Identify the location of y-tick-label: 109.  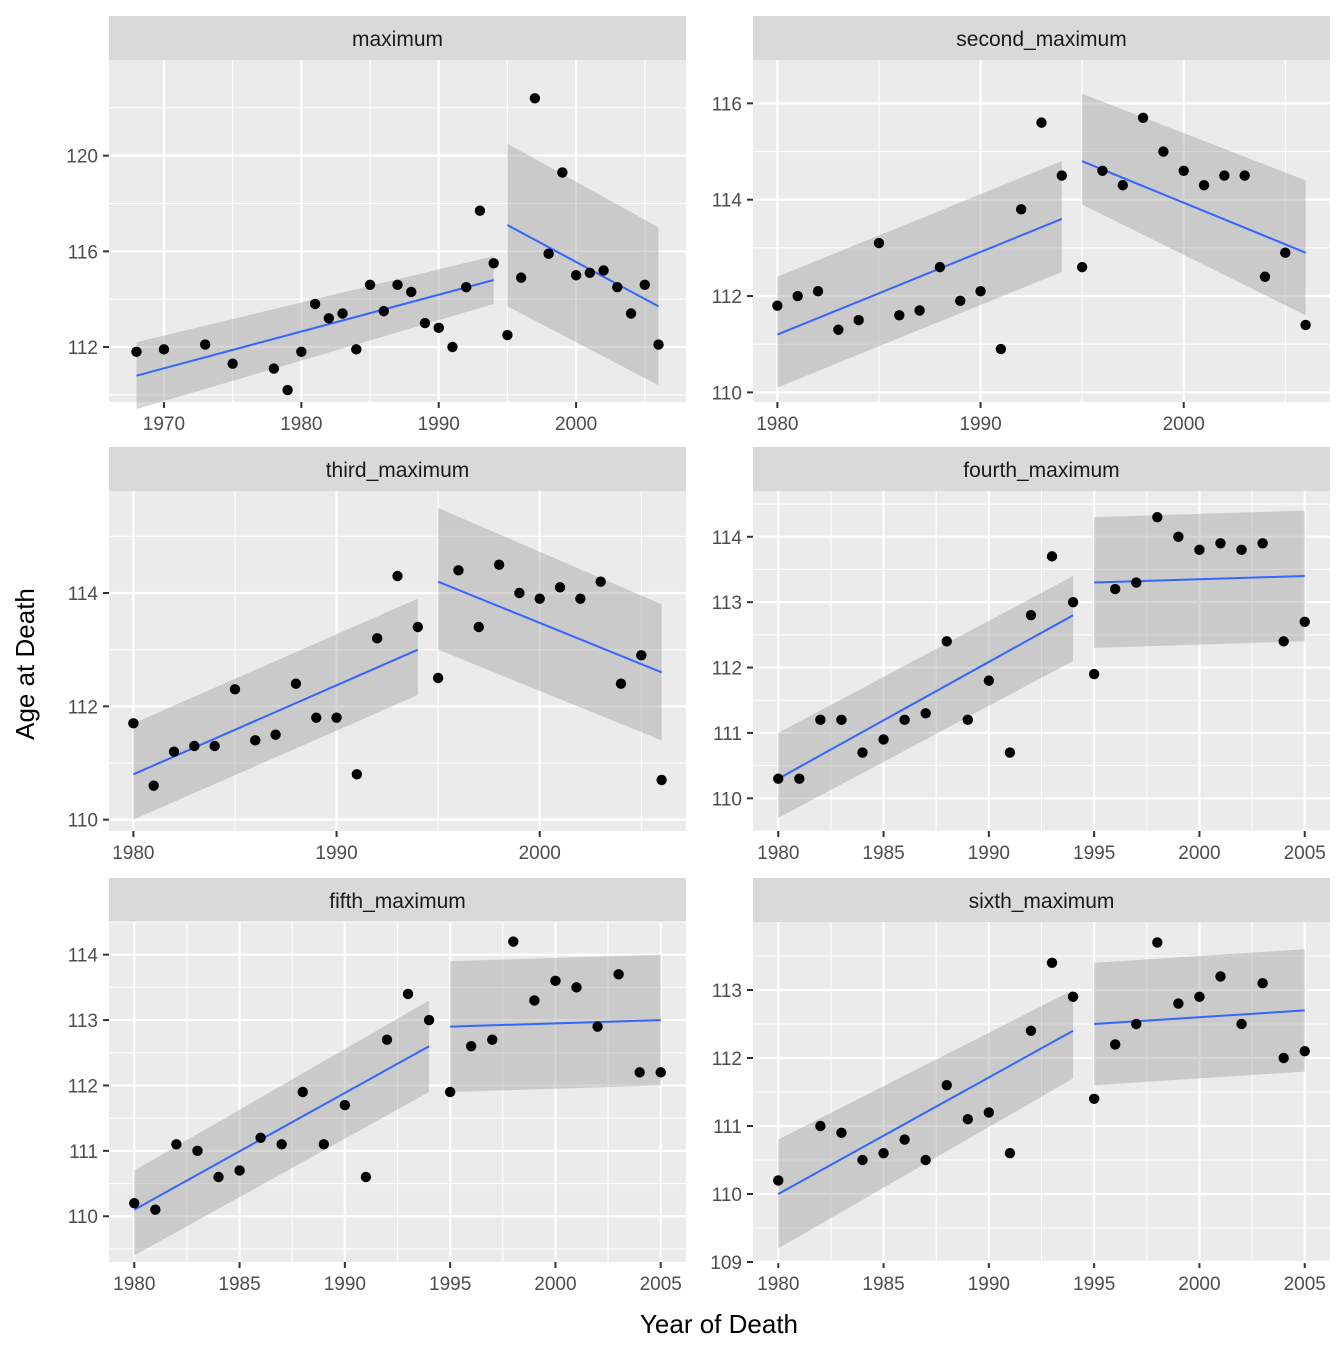
(726, 1263).